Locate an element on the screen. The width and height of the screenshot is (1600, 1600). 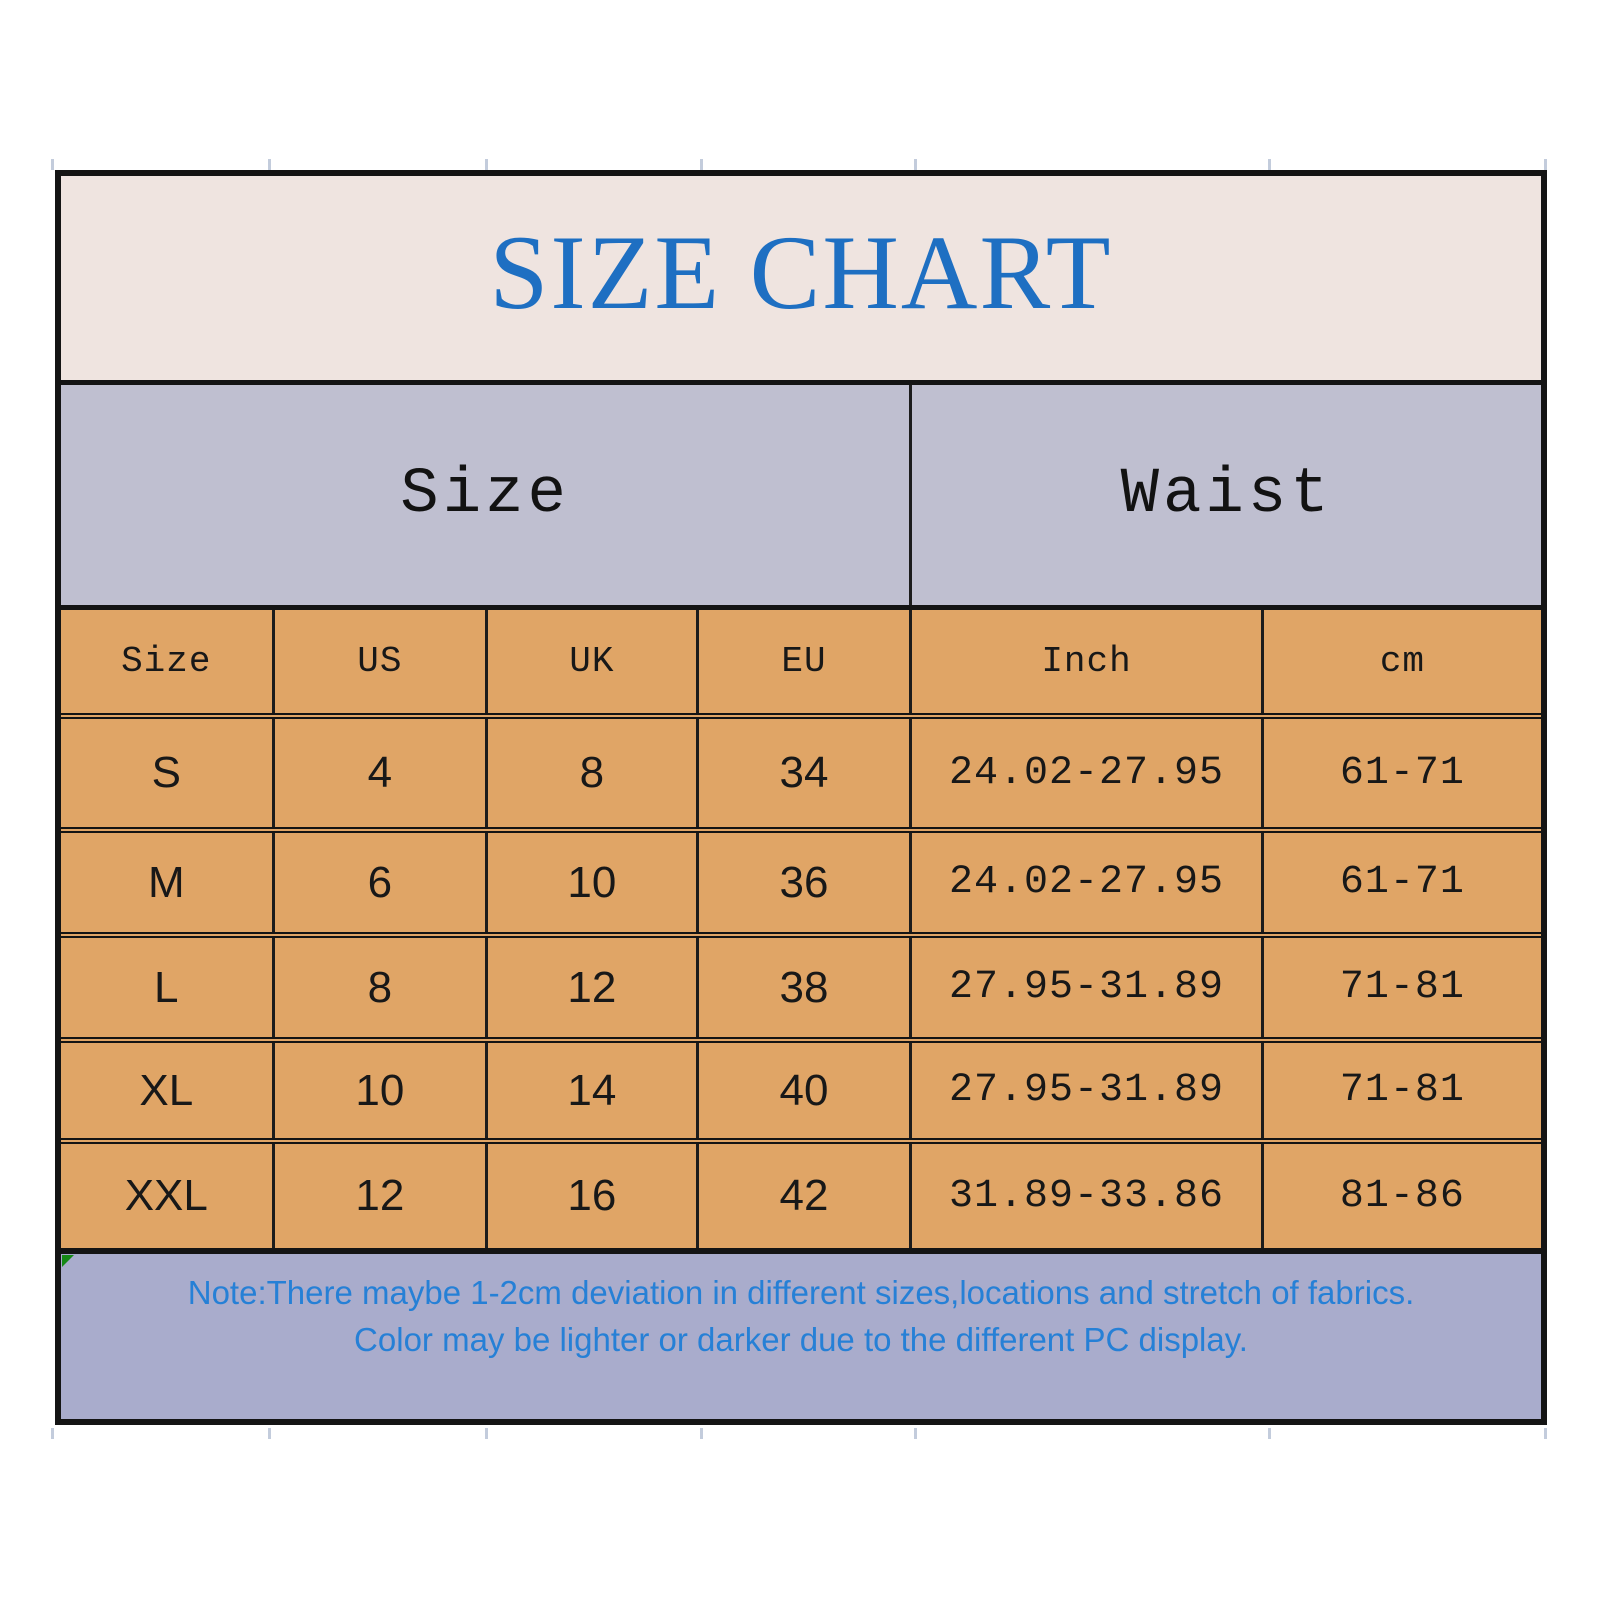
cell-size: XXL is located at coordinates (168, 1196).